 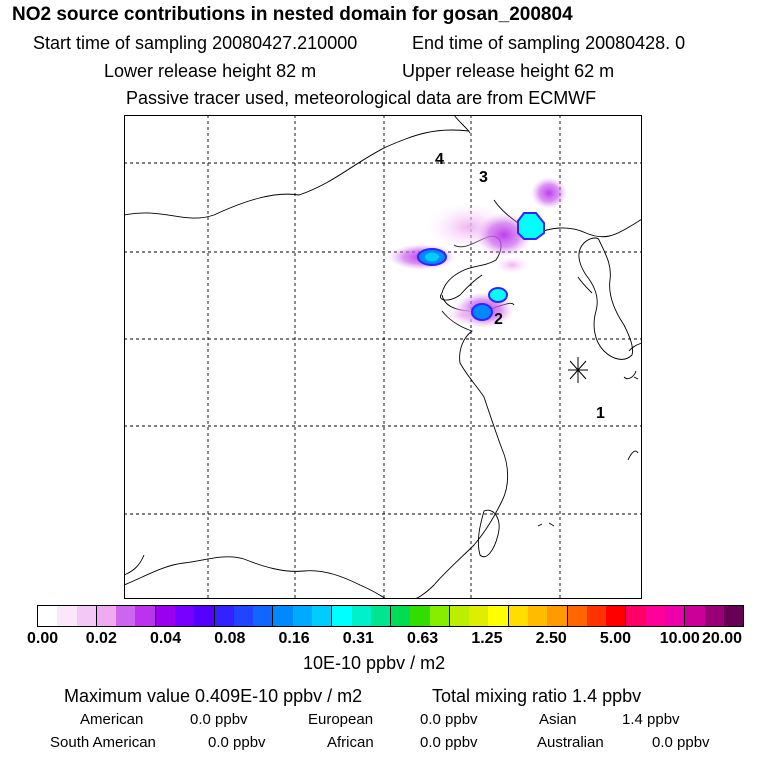 What do you see at coordinates (101, 638) in the screenshot?
I see `color-scale-tick: 0.02` at bounding box center [101, 638].